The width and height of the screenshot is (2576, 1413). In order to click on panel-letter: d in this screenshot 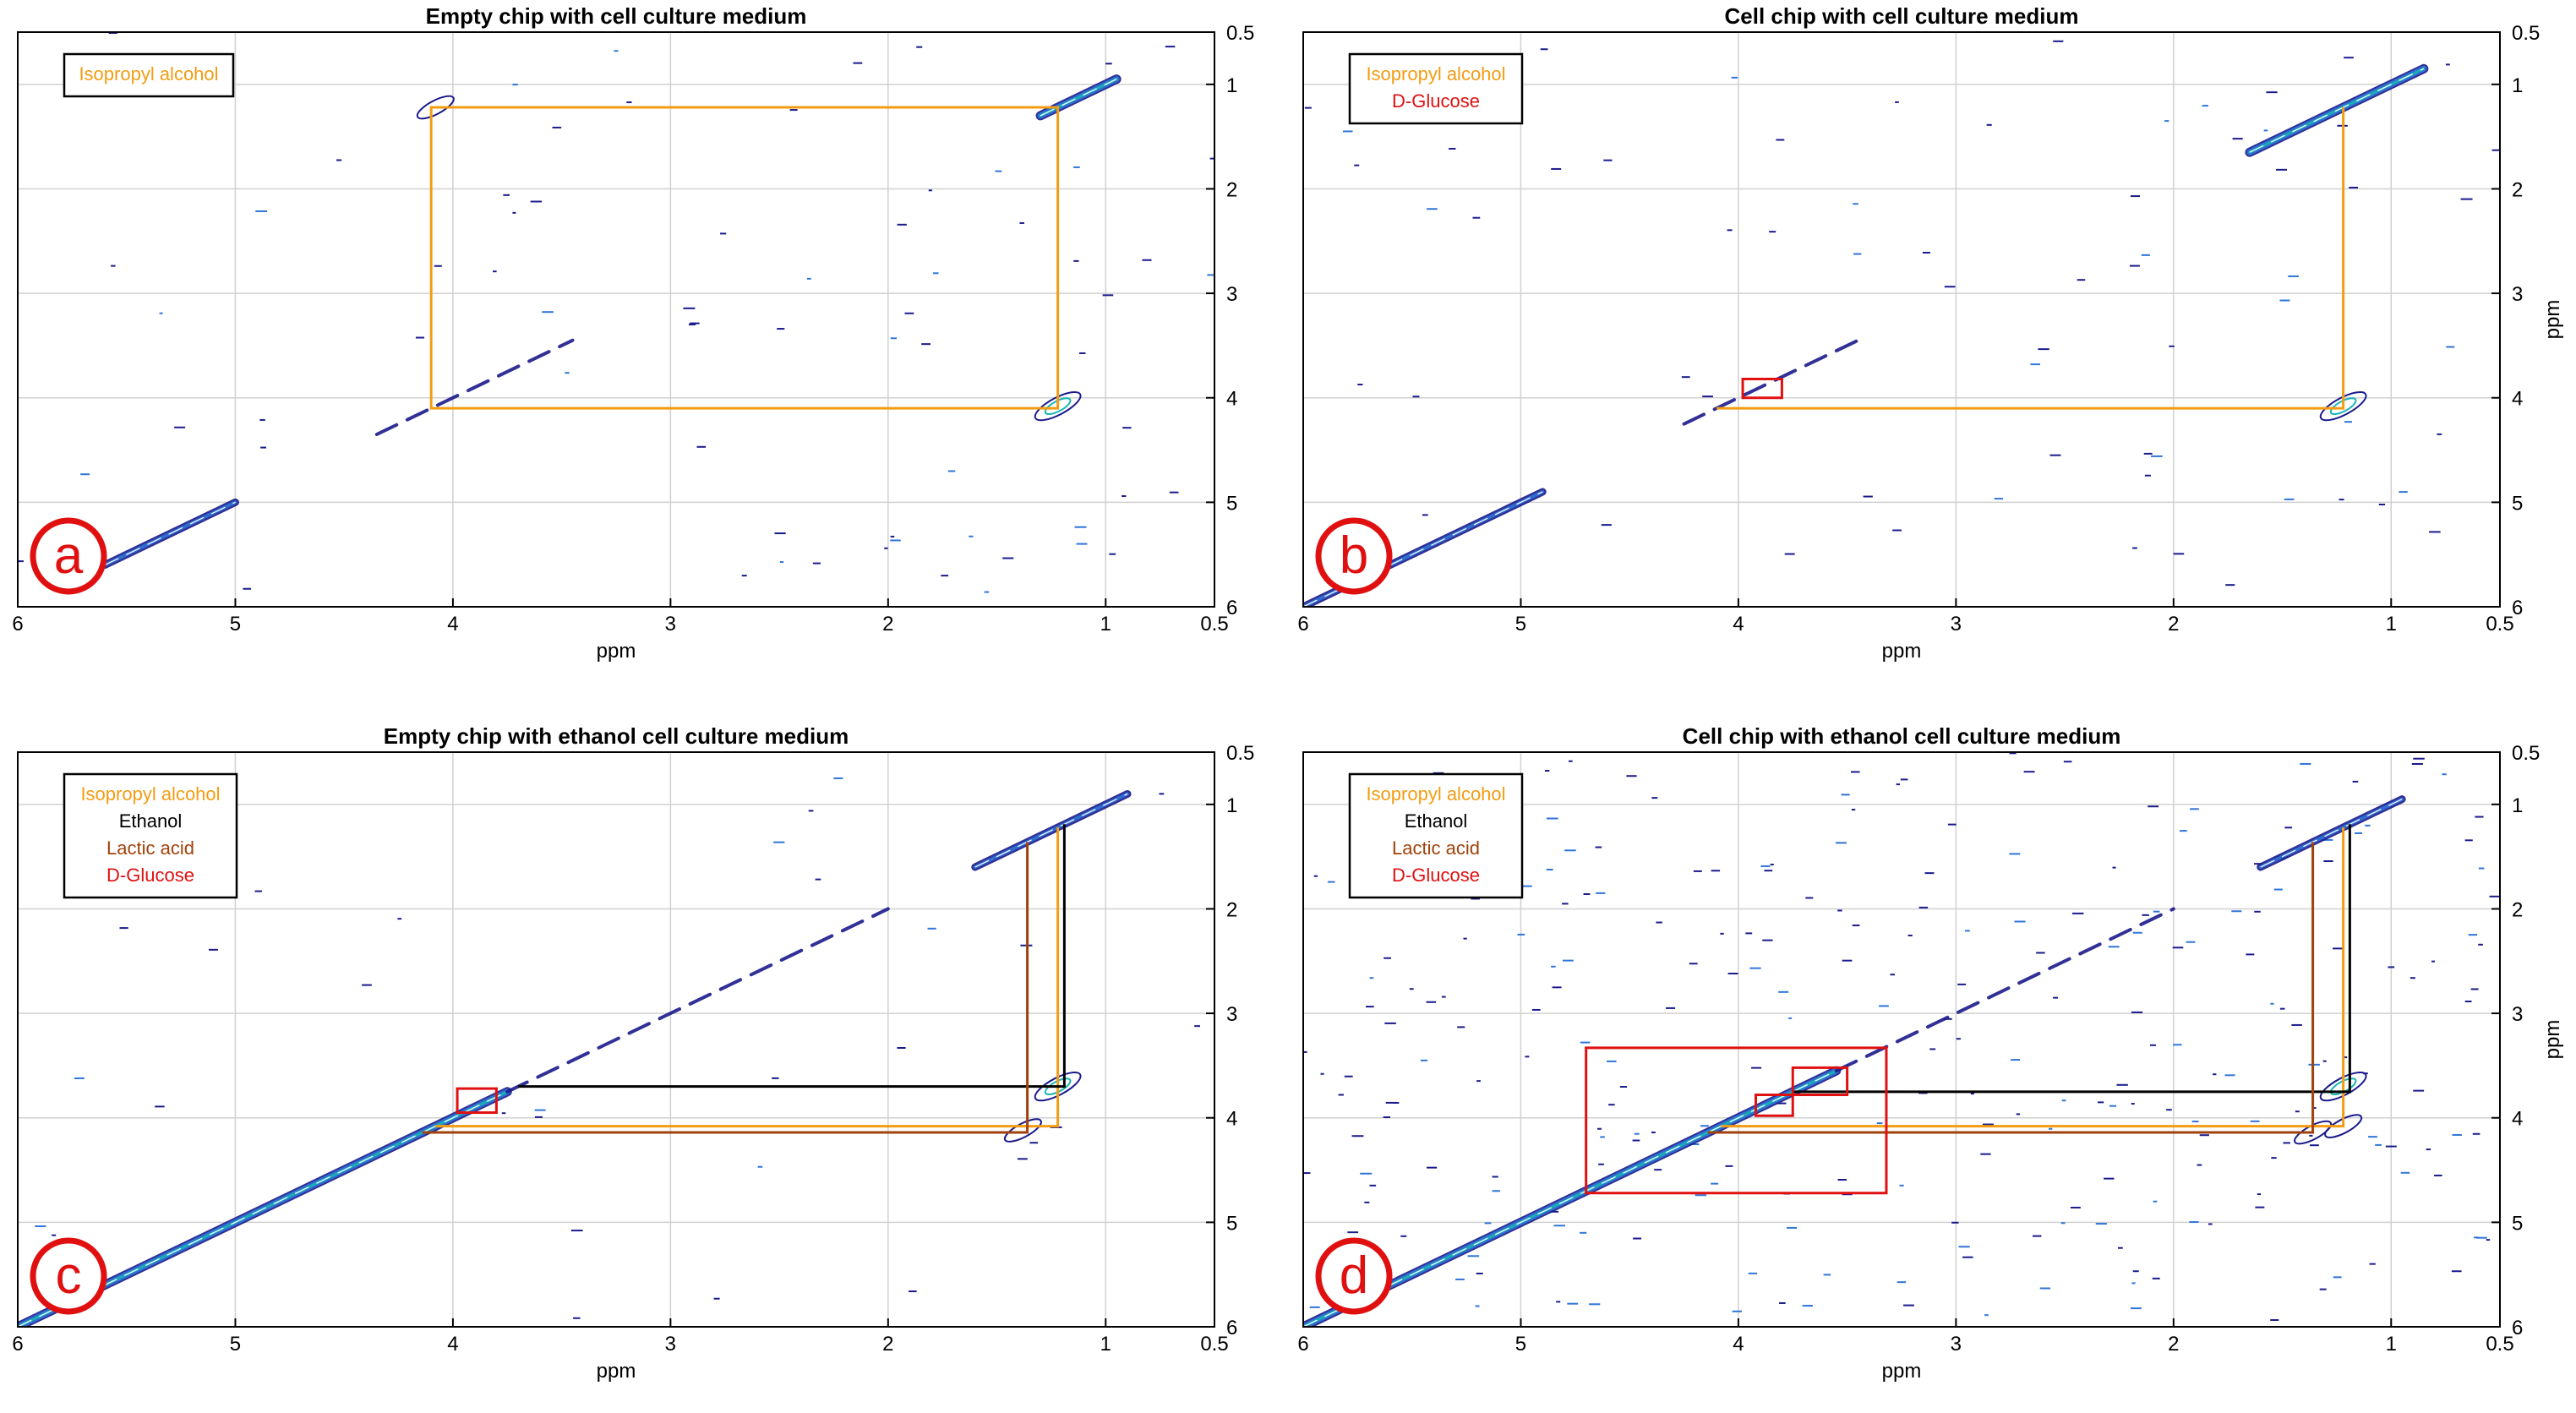, I will do `click(1354, 1276)`.